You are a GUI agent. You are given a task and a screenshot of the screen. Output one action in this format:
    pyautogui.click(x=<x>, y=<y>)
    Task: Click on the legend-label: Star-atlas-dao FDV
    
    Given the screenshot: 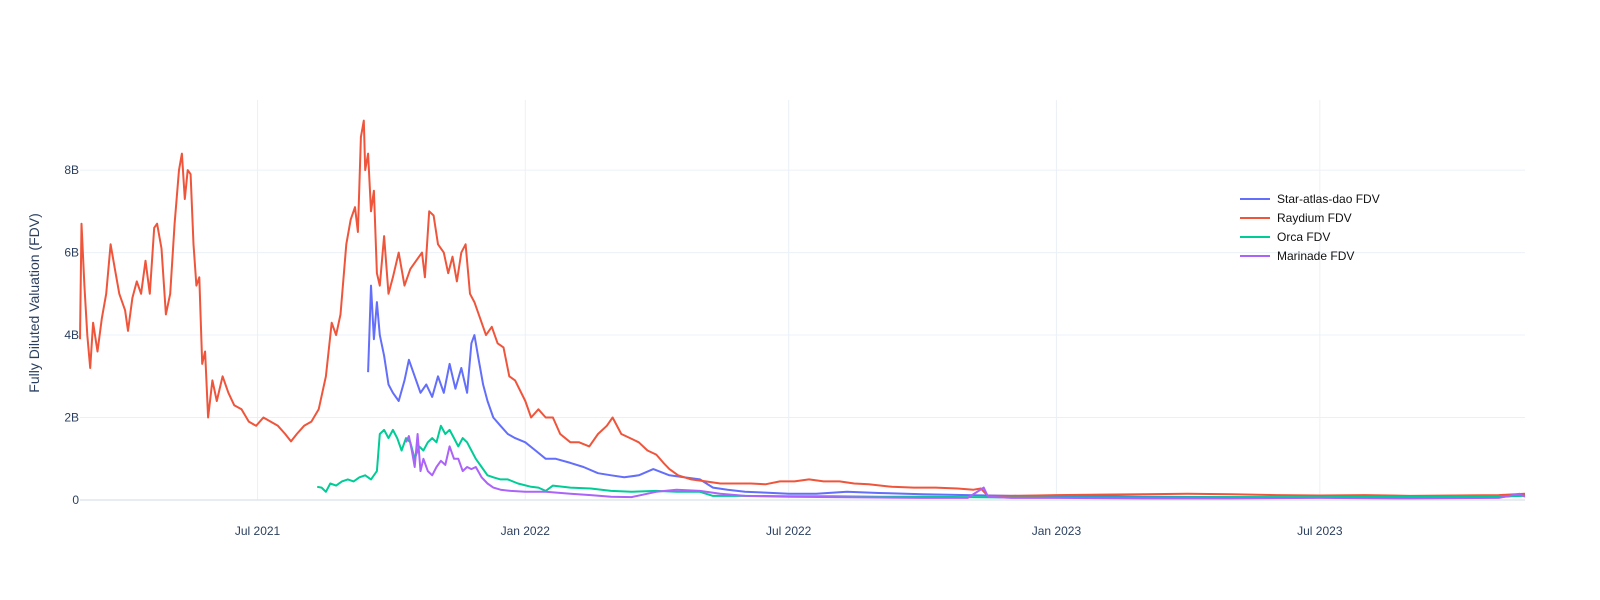 What is the action you would take?
    pyautogui.click(x=1328, y=199)
    